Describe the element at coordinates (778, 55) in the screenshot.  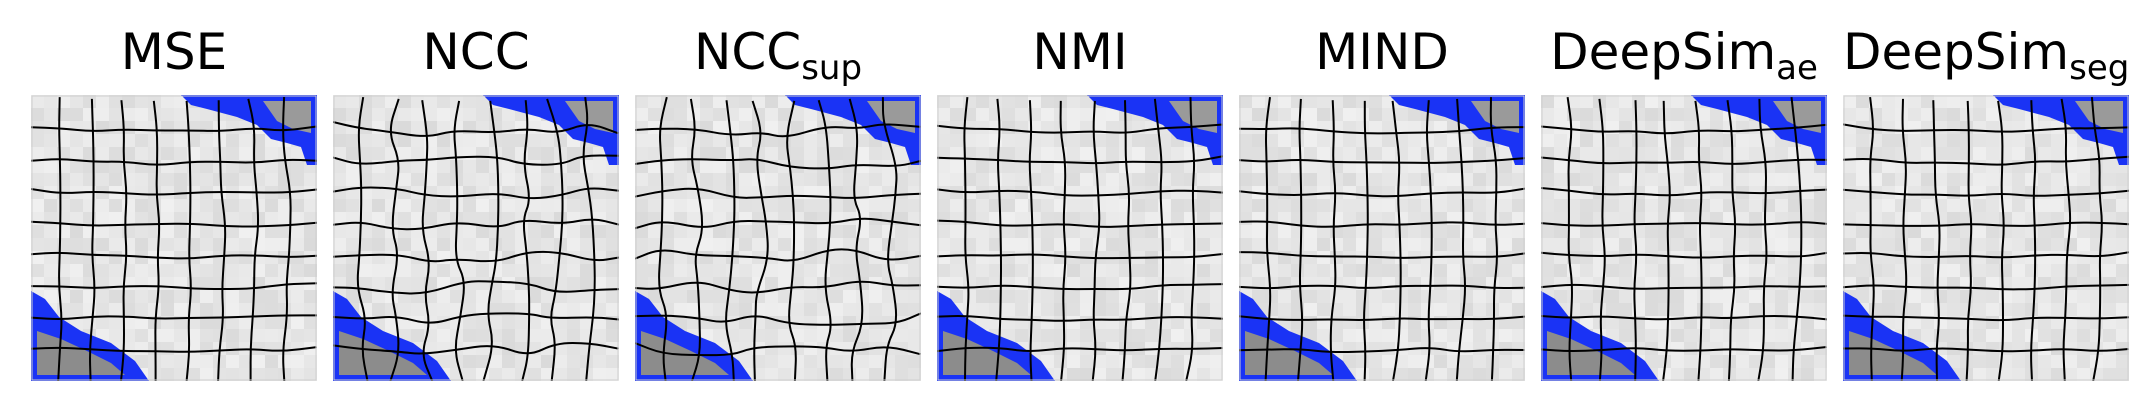
I see `panel-title: NCCsup` at that location.